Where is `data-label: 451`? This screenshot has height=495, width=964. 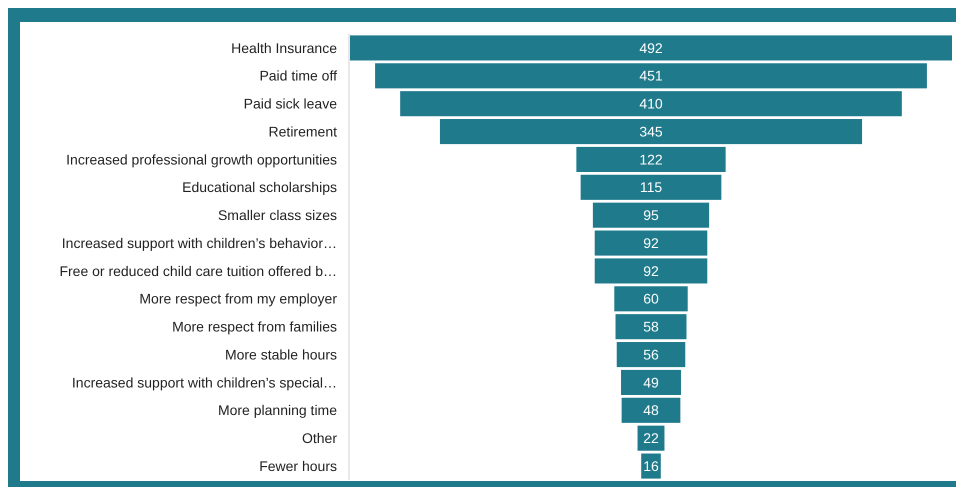 data-label: 451 is located at coordinates (651, 76).